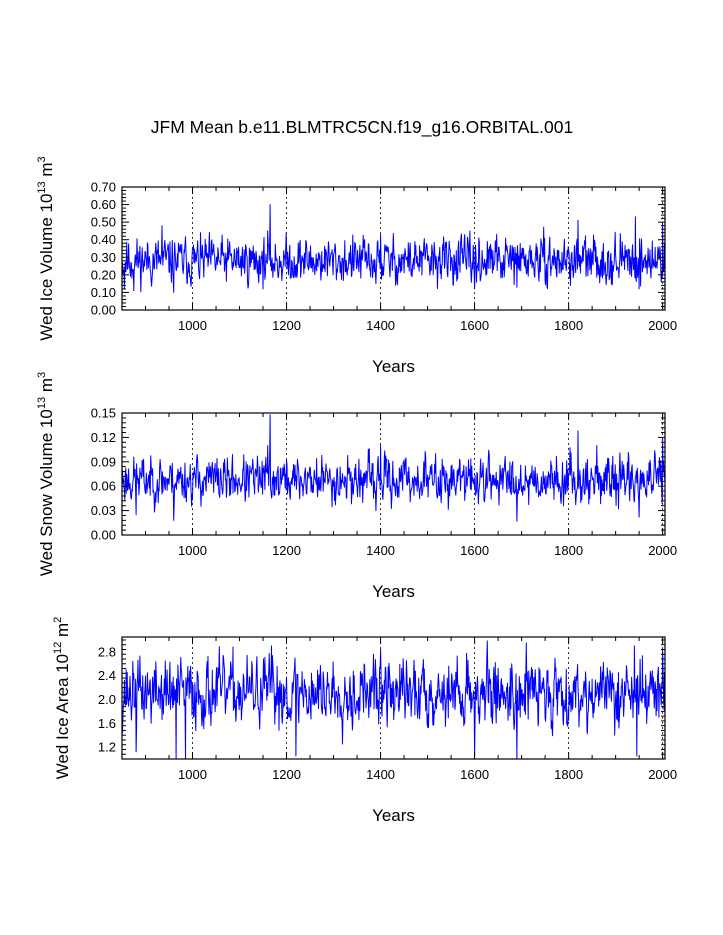 Image resolution: width=723 pixels, height=935 pixels. Describe the element at coordinates (46, 267) in the screenshot. I see `y-axis-label-text: Wed Ice Volume 10` at that location.